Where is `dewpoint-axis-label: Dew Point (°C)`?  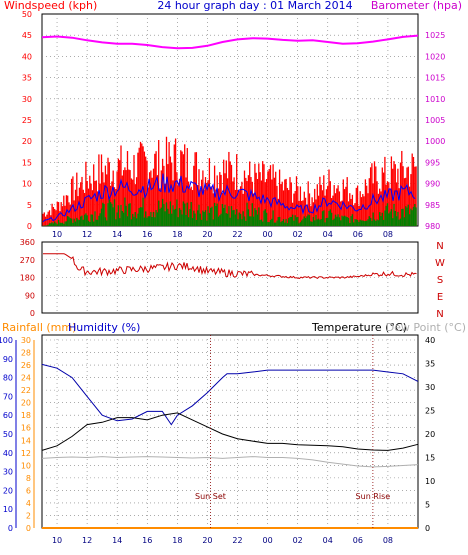 dewpoint-axis-label: Dew Point (°C) is located at coordinates (426, 327).